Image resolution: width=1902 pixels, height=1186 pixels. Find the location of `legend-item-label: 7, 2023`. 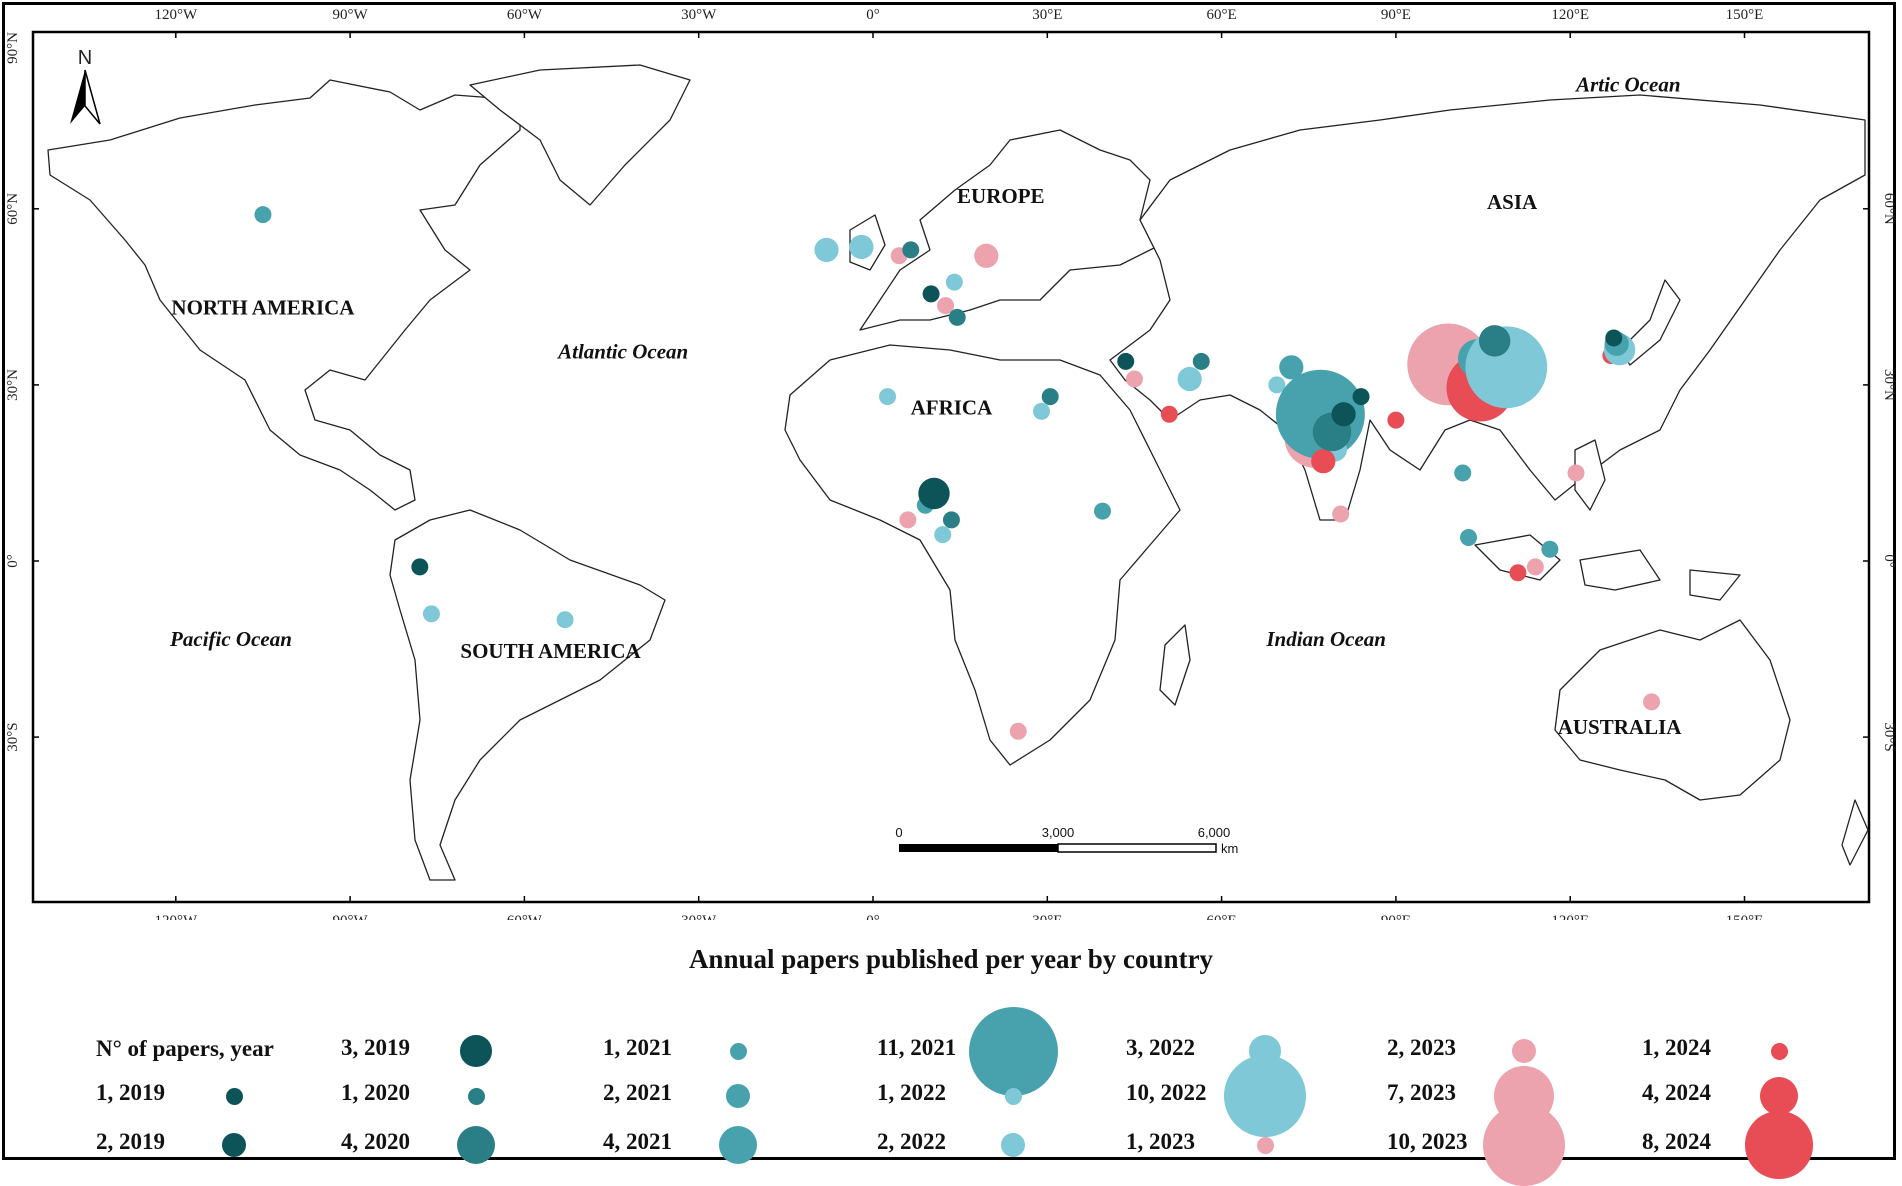

legend-item-label: 7, 2023 is located at coordinates (1421, 1092).